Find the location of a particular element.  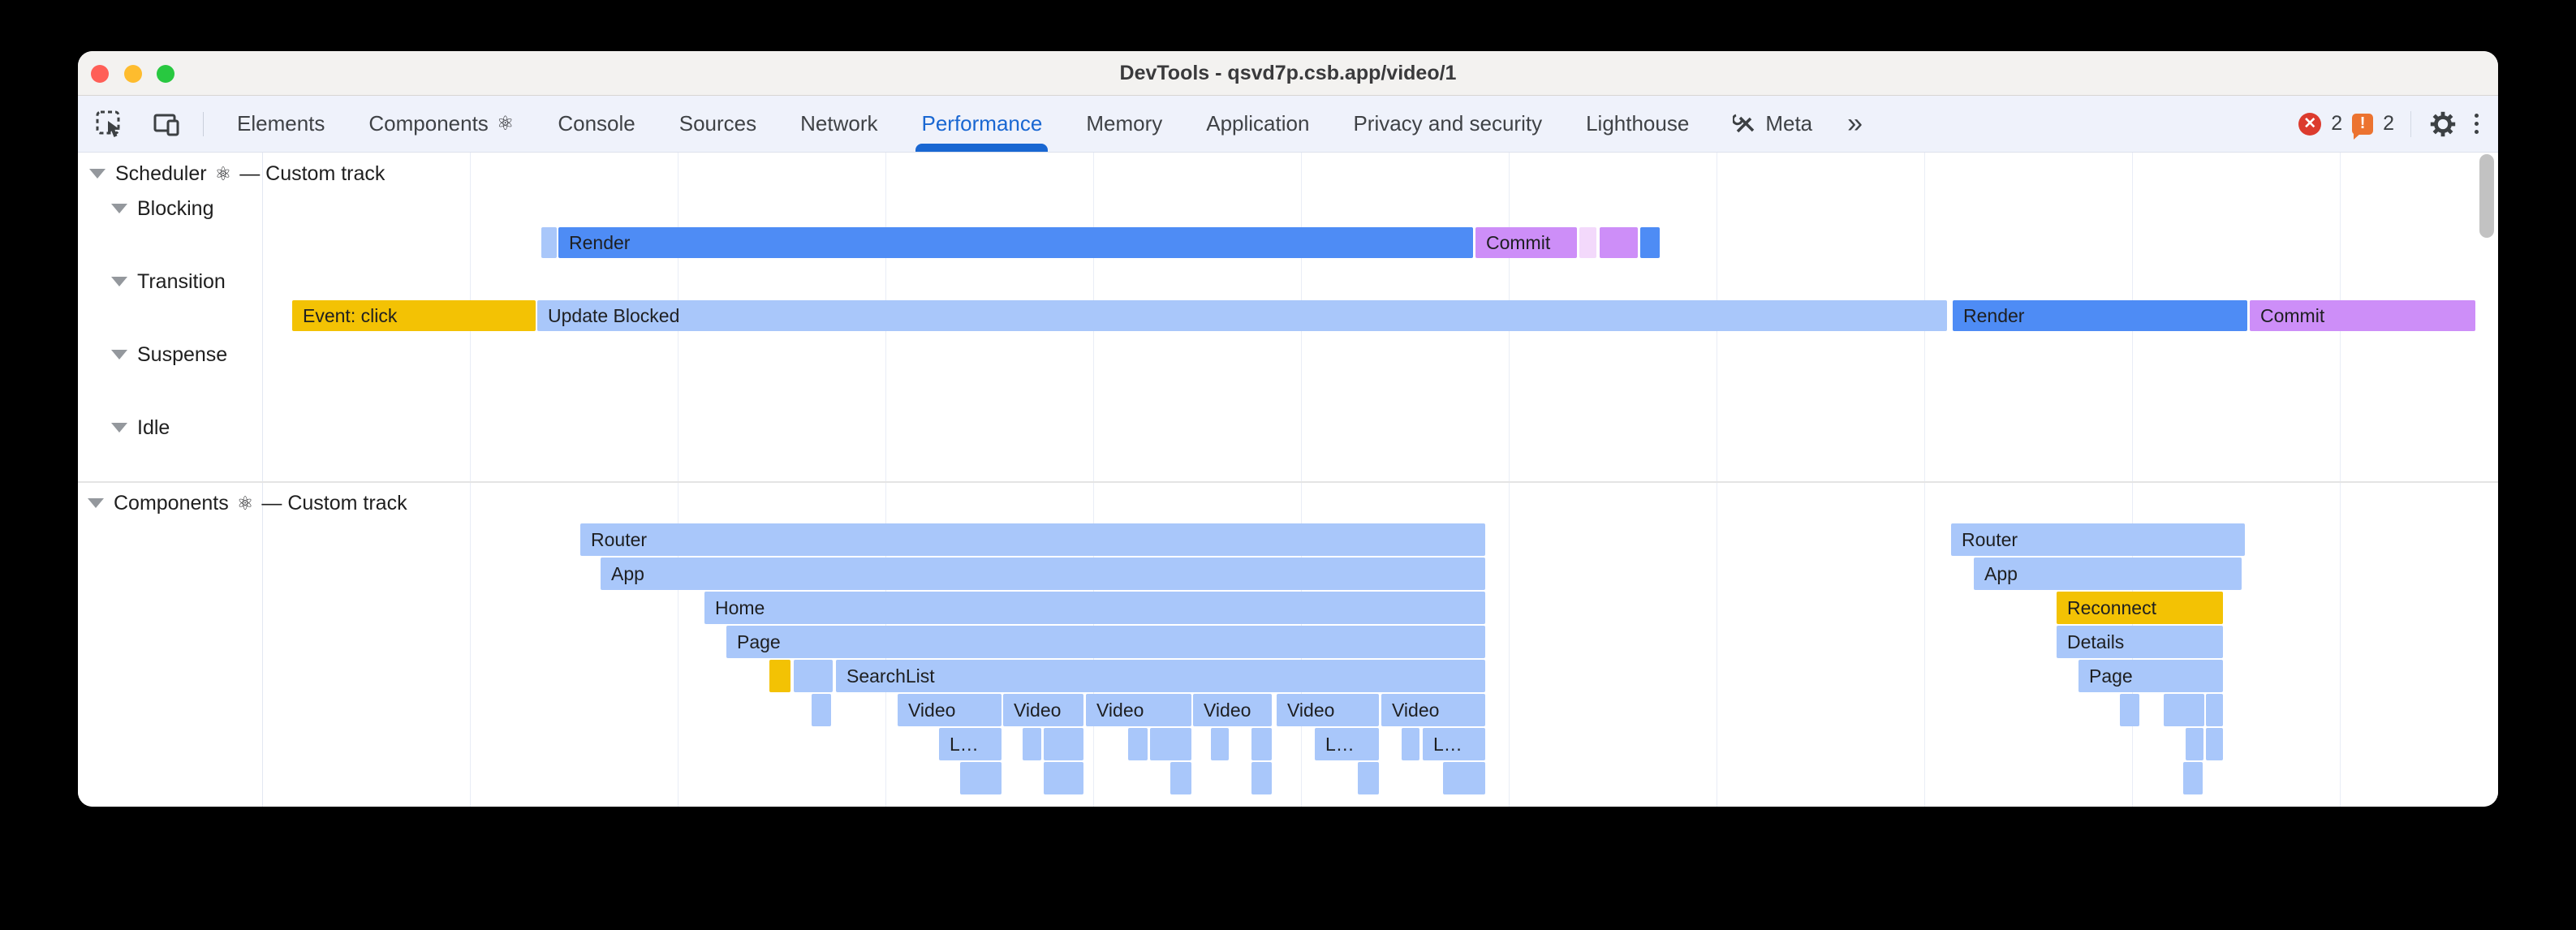

tab-performance: Performance is located at coordinates (982, 124).